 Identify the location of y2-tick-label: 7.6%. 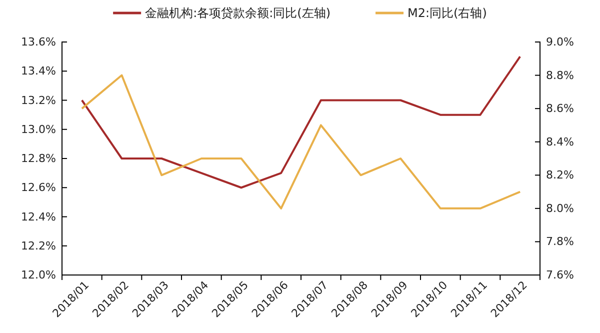
(560, 275).